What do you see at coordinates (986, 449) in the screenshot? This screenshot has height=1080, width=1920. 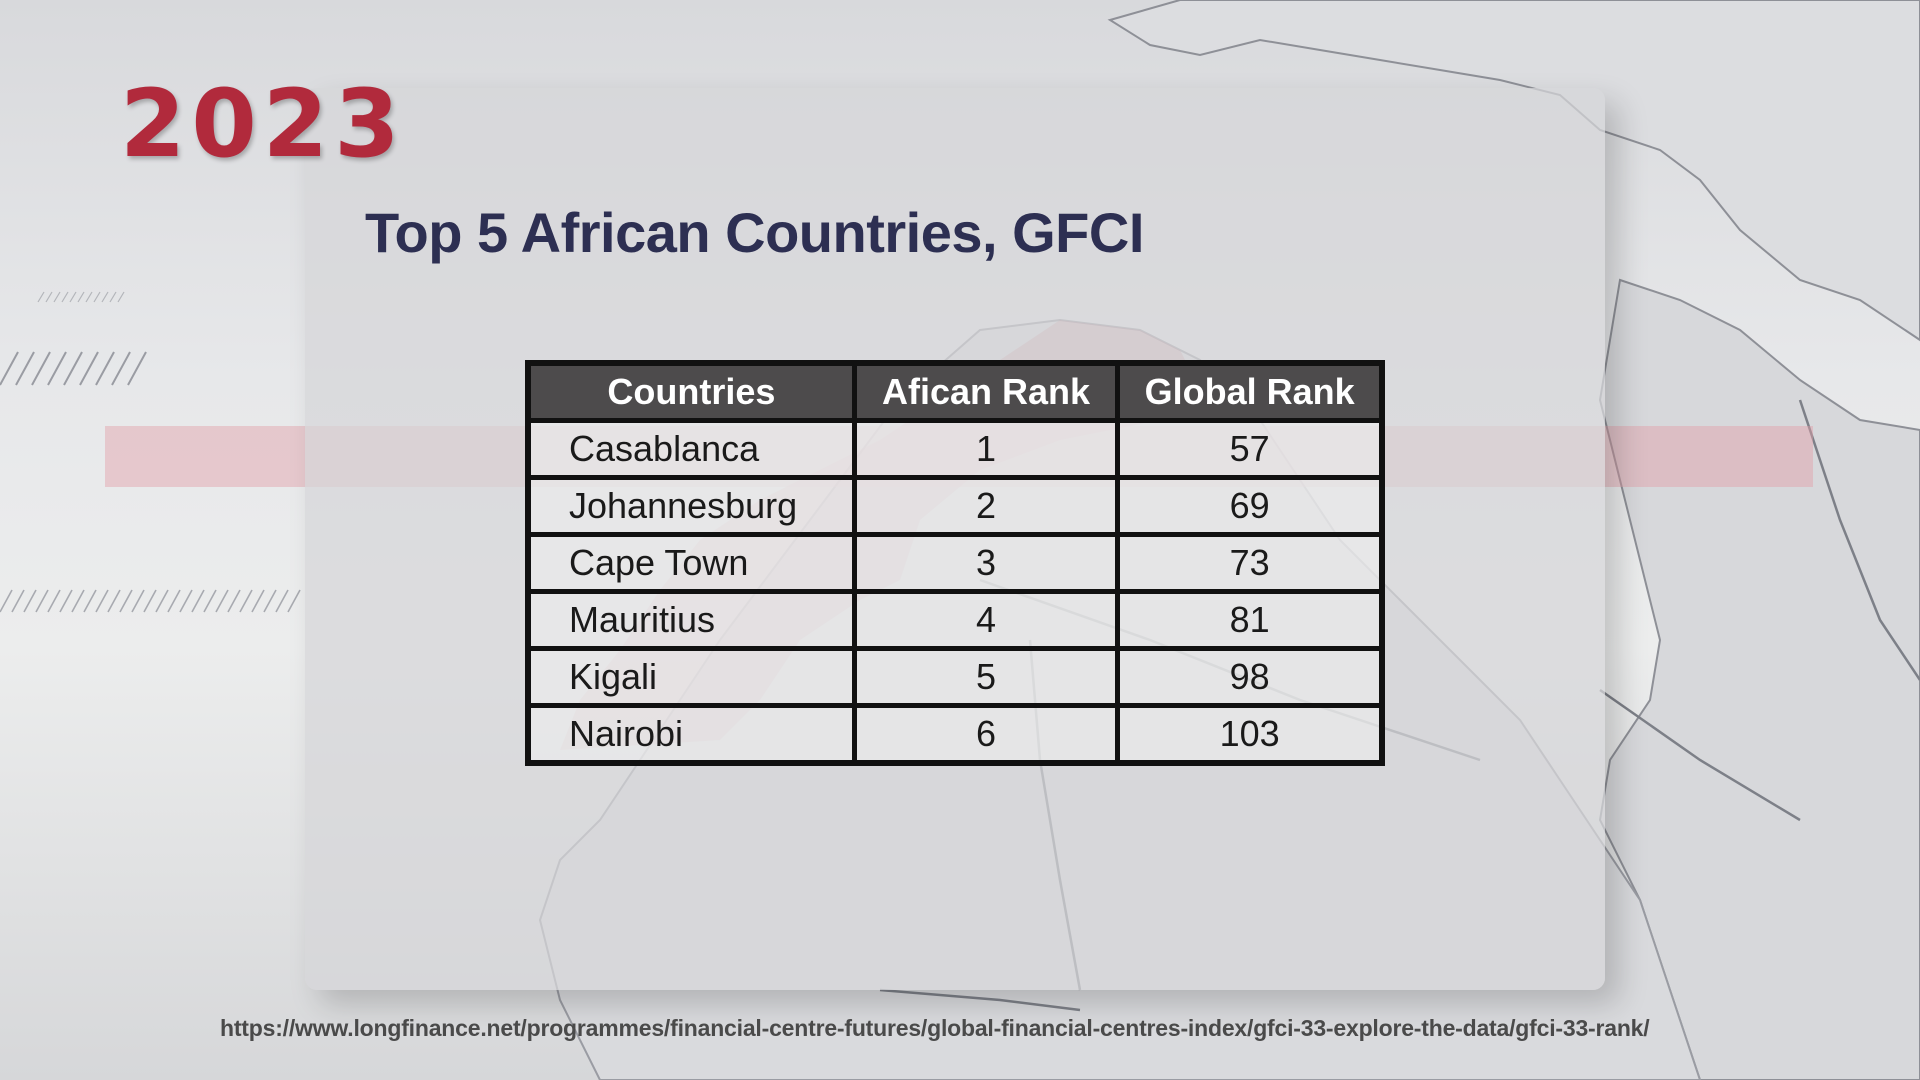 I see `african-rank-cell: 1` at bounding box center [986, 449].